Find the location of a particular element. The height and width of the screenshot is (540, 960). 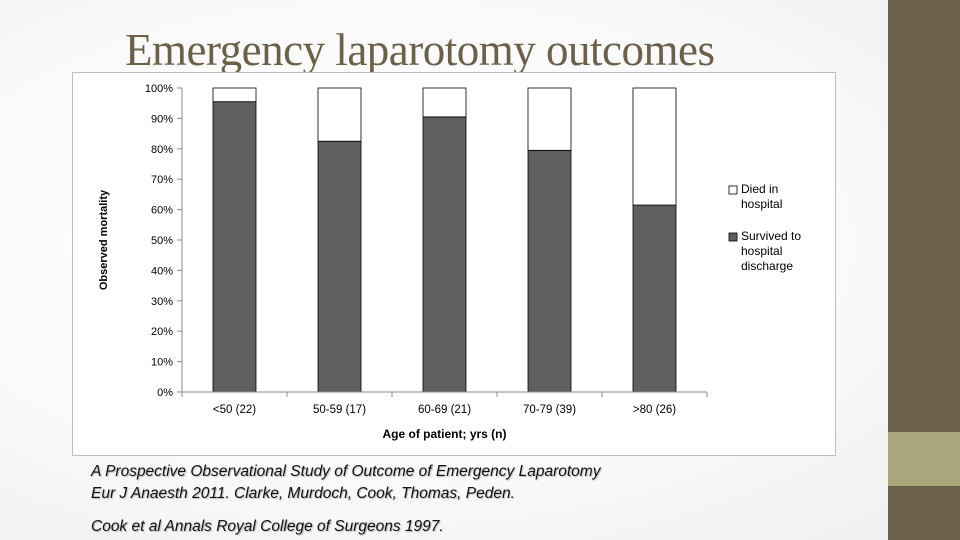

y-axis: 0% 10% 20% 30% 40% 50% 60% 70% 80% 90% 100% is located at coordinates (164, 241).